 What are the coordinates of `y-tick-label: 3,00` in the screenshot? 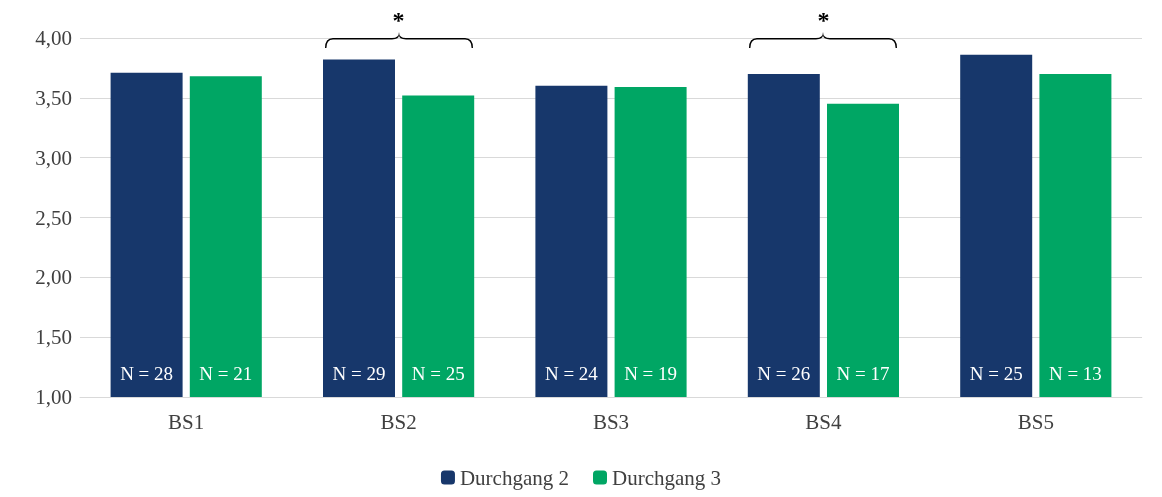 It's located at (53, 157).